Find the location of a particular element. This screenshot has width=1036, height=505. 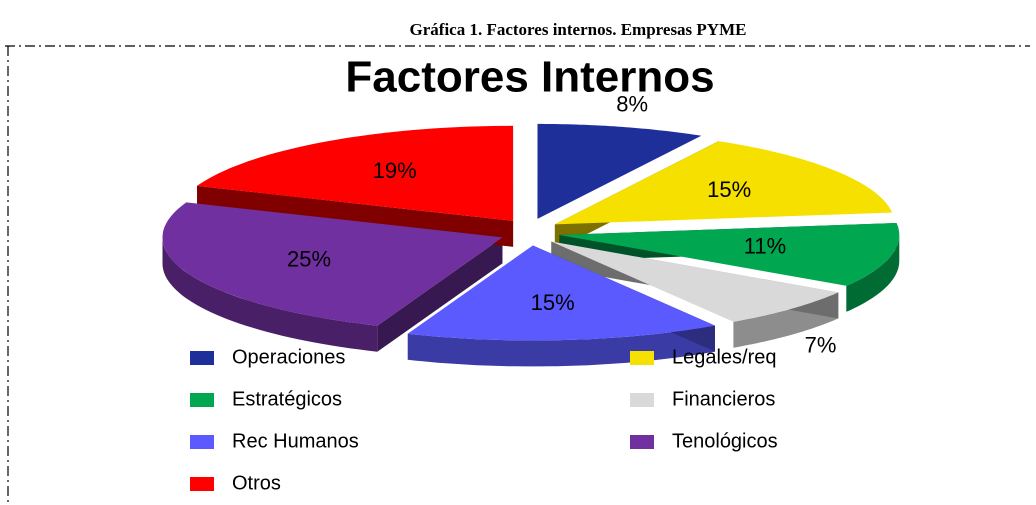

legend-label: Legales/req is located at coordinates (724, 357).